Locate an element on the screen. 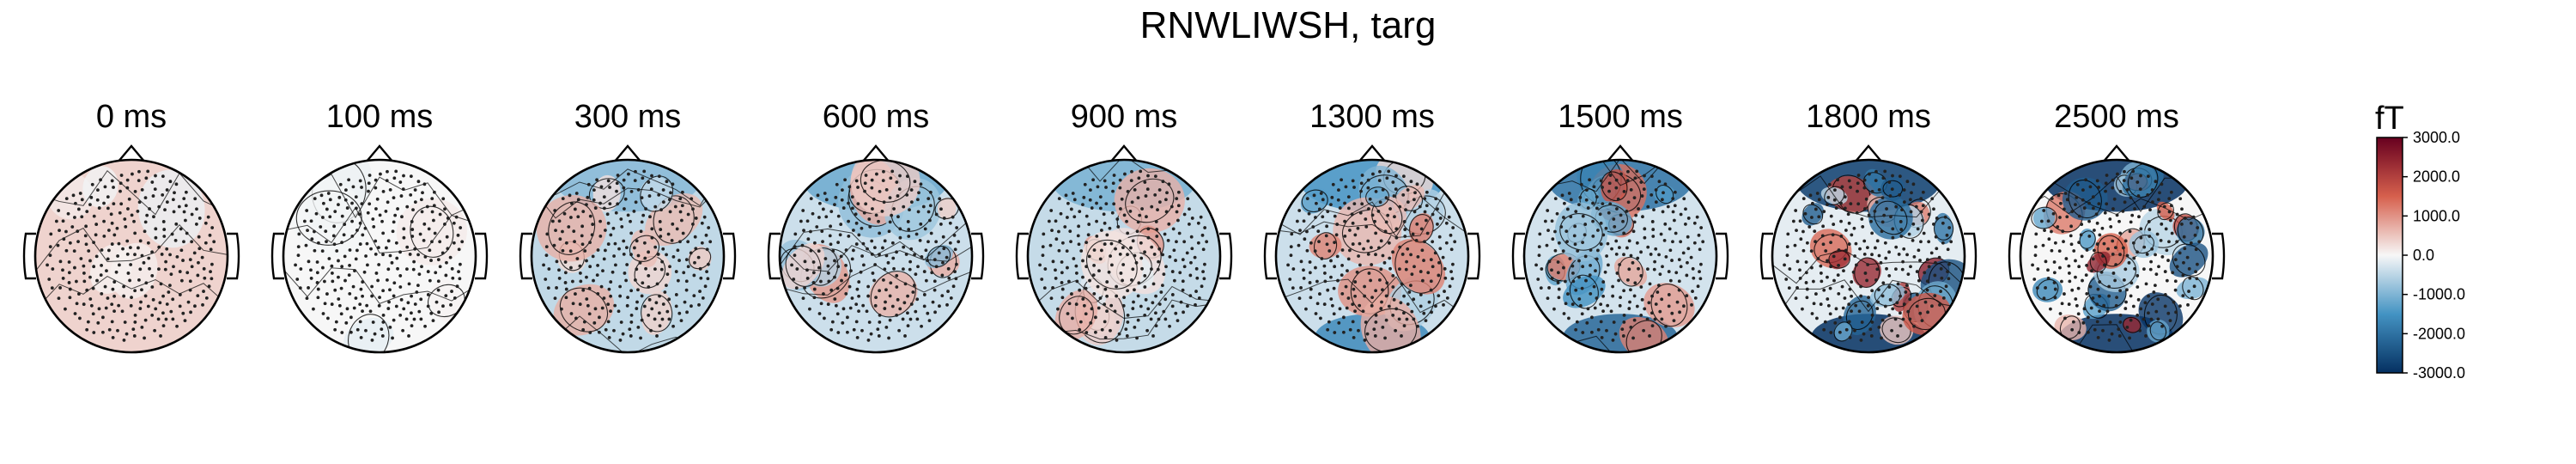 Image resolution: width=2576 pixels, height=464 pixels. topomap-panel: 0 ms is located at coordinates (131, 226).